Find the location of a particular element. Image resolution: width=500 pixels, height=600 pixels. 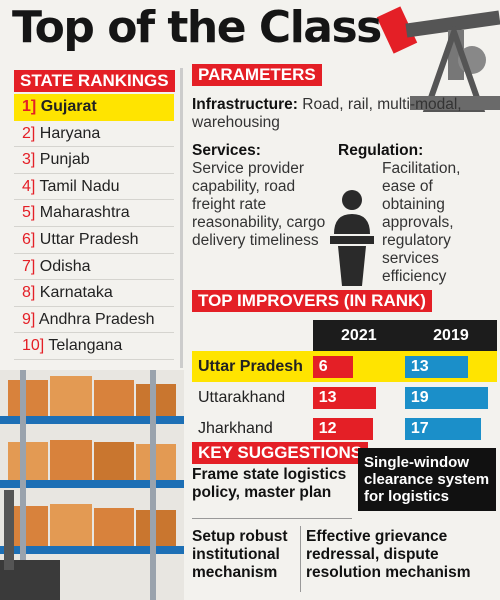

rank-2019-bar: 19 is located at coordinates (446, 397).